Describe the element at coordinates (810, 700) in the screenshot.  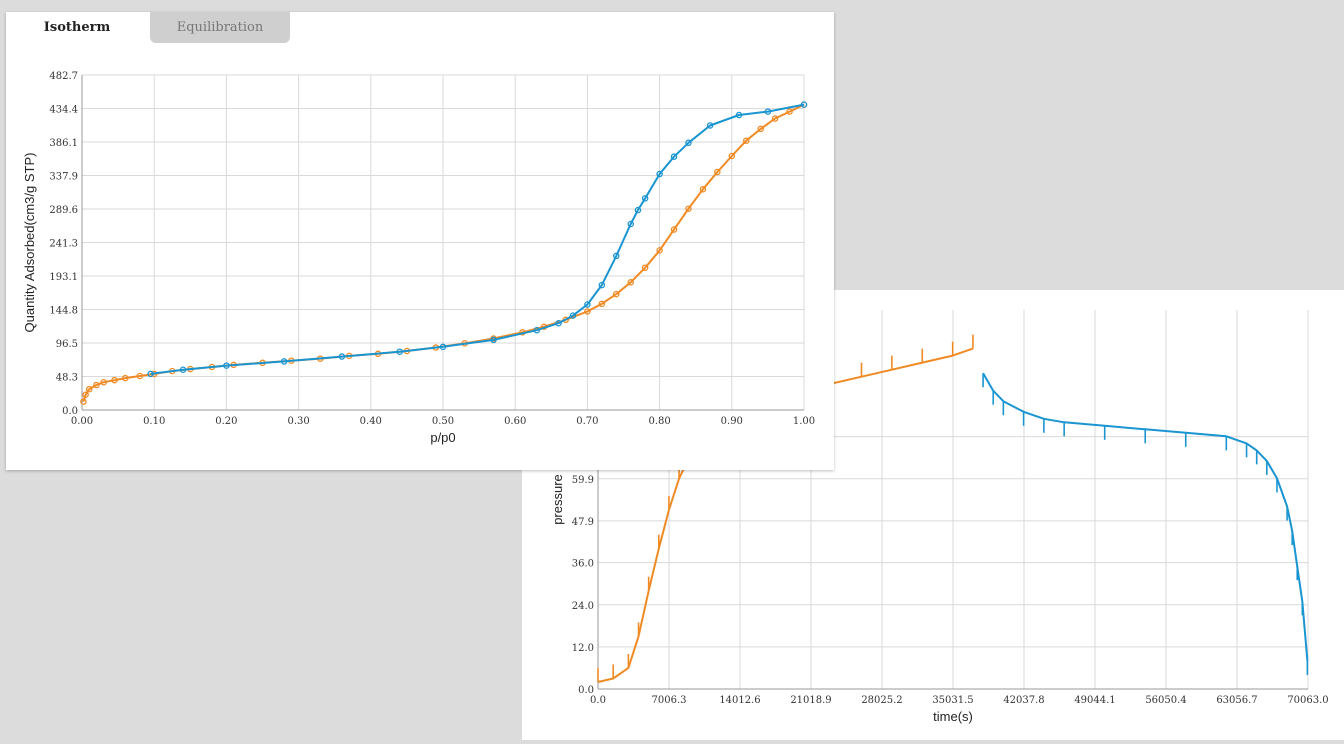
I see `x-tick-label: 21018.9` at that location.